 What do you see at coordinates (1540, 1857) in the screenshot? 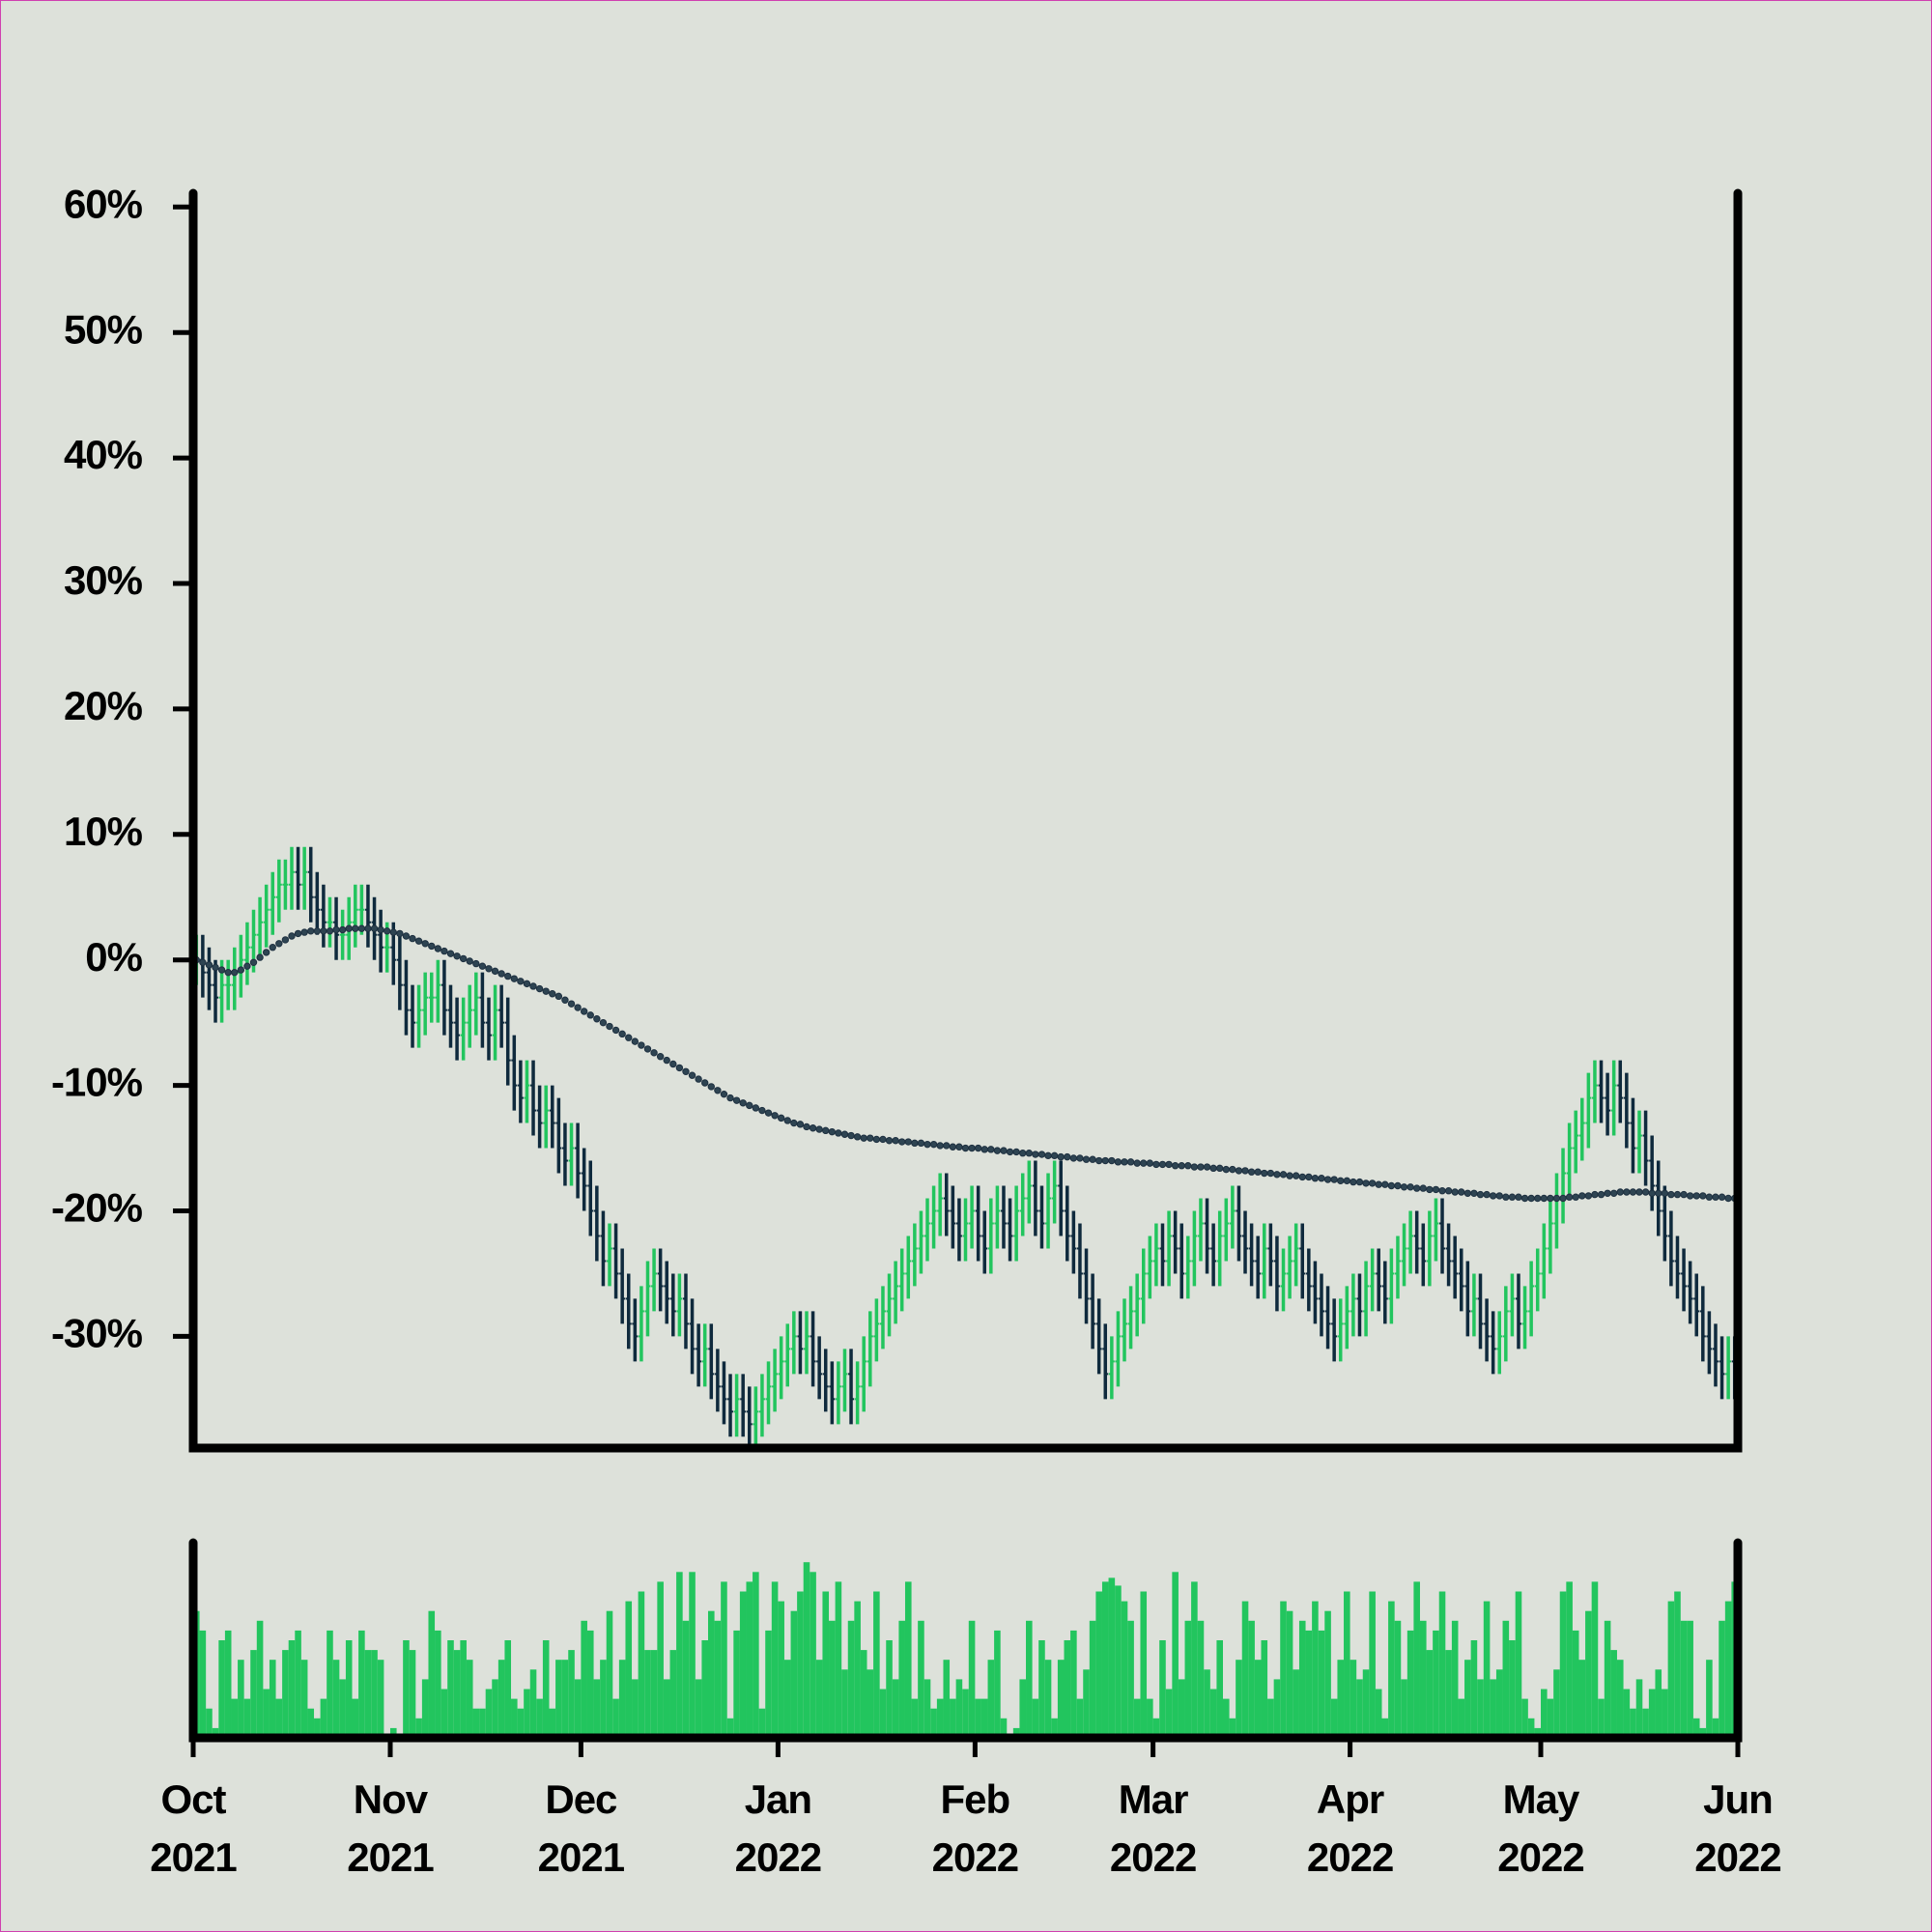
I see `x-tick-label-line: 2022` at bounding box center [1540, 1857].